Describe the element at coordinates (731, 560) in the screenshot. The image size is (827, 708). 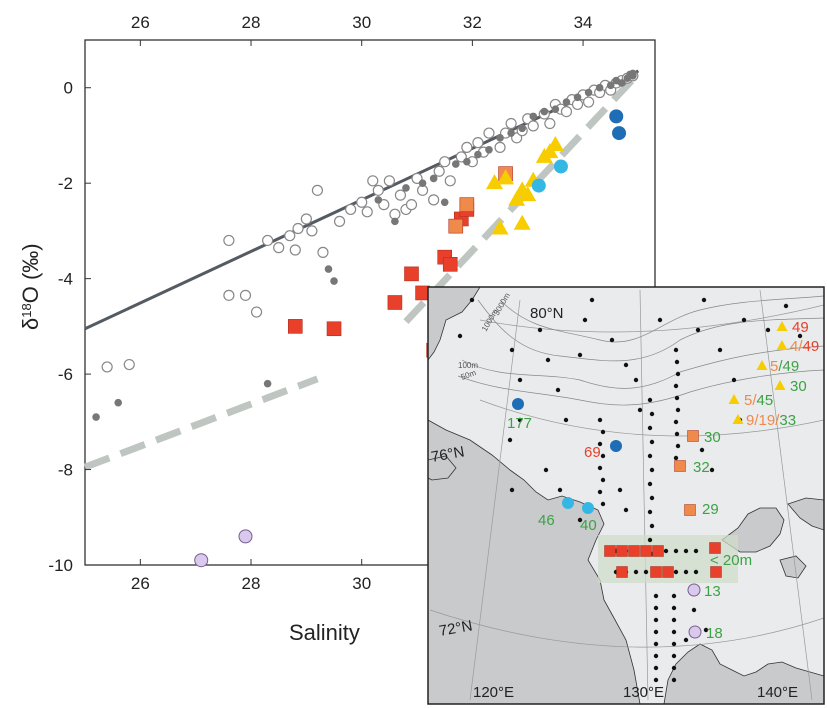
I see `shelf-depth-label: < 20m` at that location.